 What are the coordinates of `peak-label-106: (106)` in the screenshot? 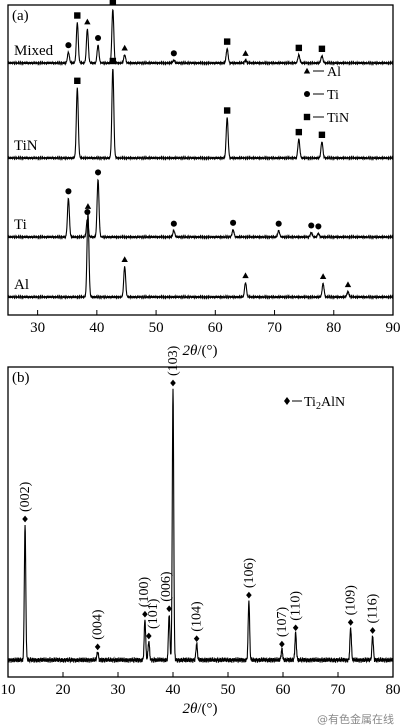 It's located at (249, 572).